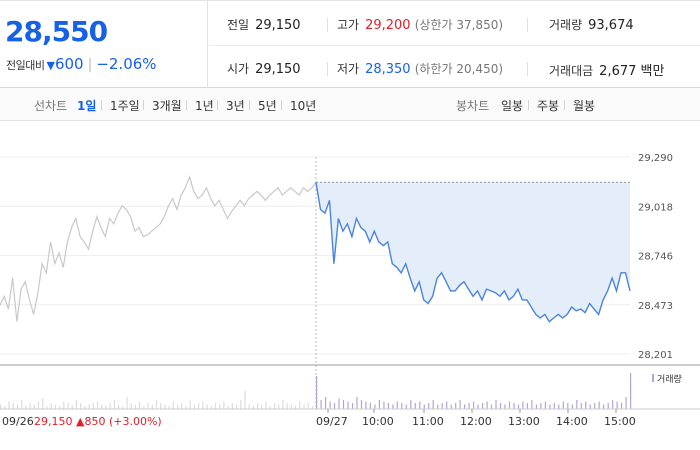 This screenshot has width=700, height=450. What do you see at coordinates (459, 69) in the screenshot?
I see `stat-lower-limit: (하한가 20,450)` at bounding box center [459, 69].